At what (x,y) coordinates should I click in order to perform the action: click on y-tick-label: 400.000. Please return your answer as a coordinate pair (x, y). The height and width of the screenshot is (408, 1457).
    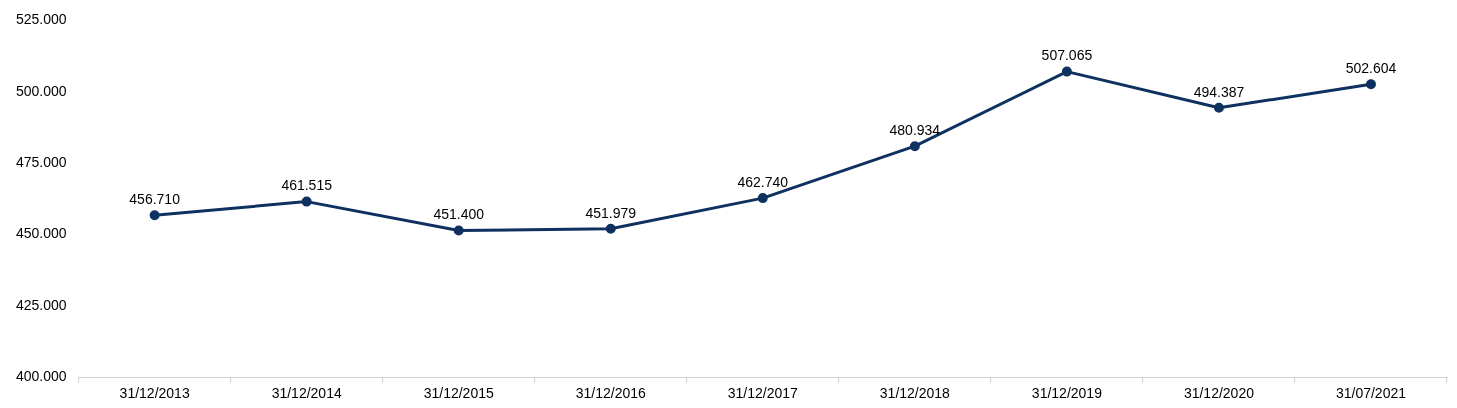
    Looking at the image, I should click on (41, 376).